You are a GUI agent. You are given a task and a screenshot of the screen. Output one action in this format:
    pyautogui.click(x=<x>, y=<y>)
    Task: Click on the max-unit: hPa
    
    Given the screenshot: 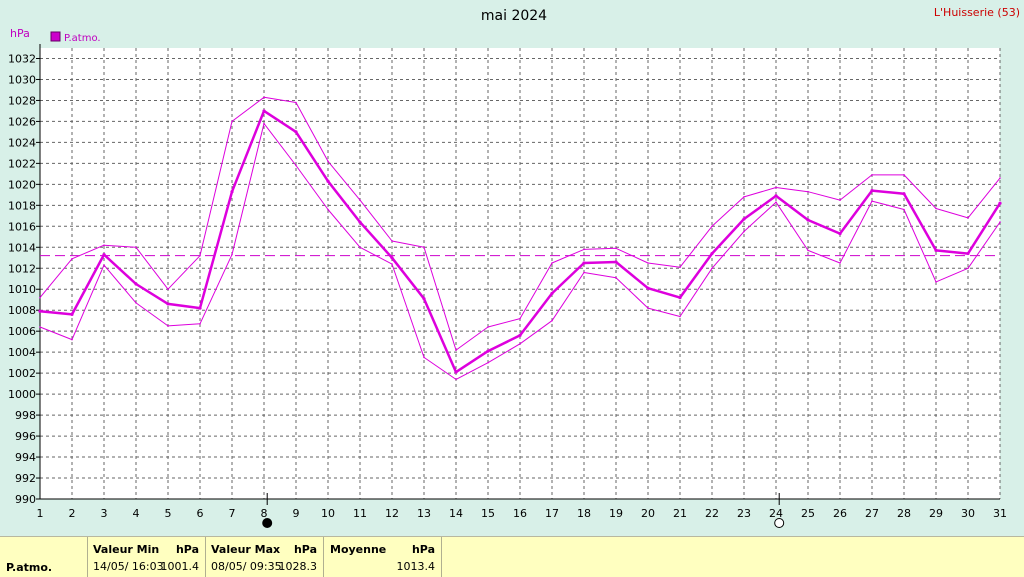 What is the action you would take?
    pyautogui.click(x=305, y=549)
    